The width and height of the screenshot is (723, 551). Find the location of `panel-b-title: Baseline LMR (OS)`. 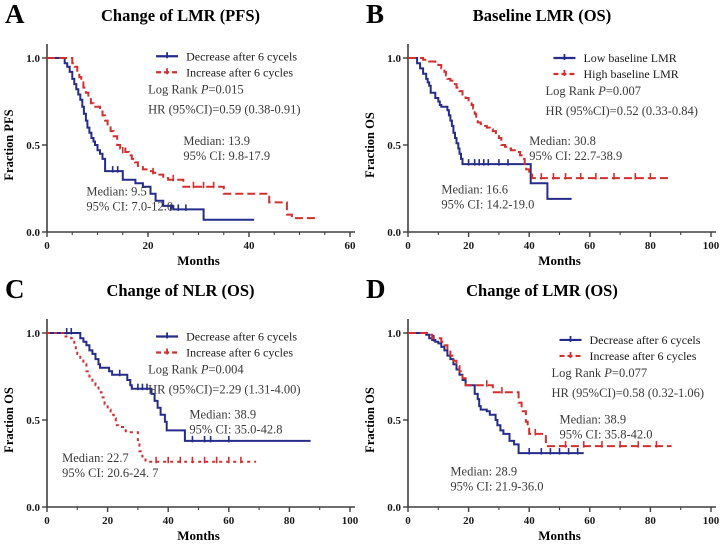

panel-b-title: Baseline LMR (OS) is located at coordinates (542, 15).